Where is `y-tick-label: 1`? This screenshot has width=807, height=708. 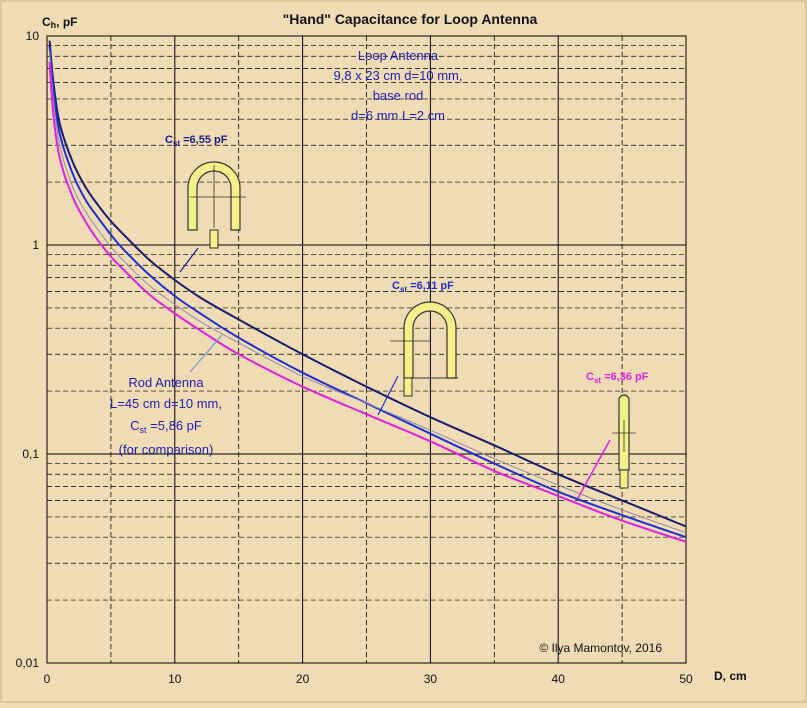
y-tick-label: 1 is located at coordinates (35, 245).